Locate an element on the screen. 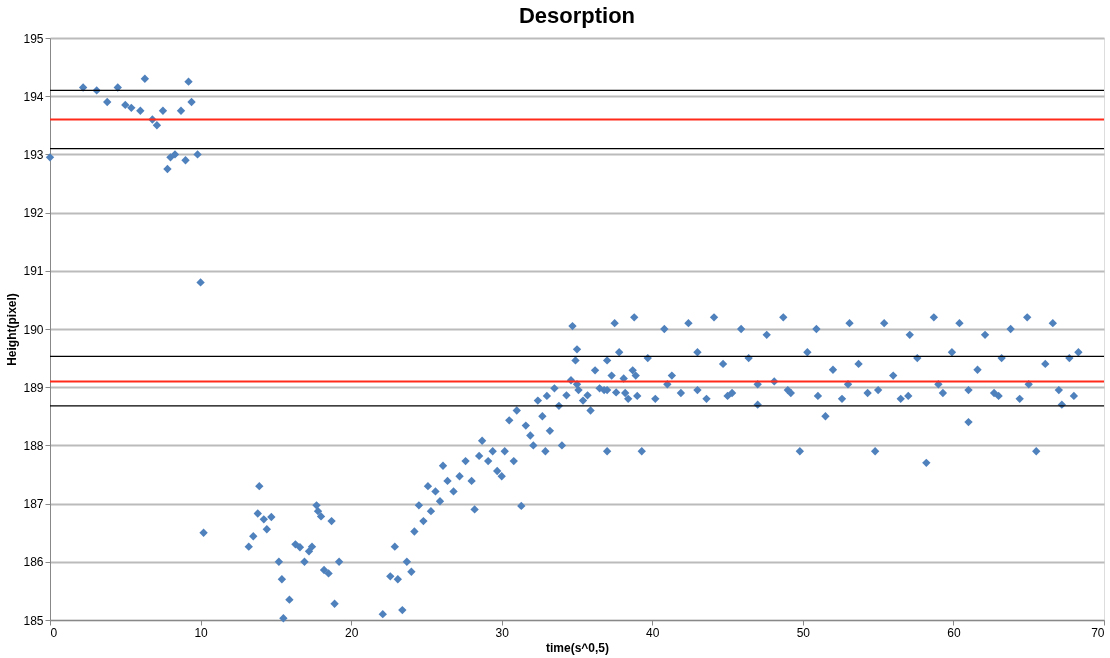 Image resolution: width=1110 pixels, height=658 pixels. x-tick-label: 40 is located at coordinates (653, 632).